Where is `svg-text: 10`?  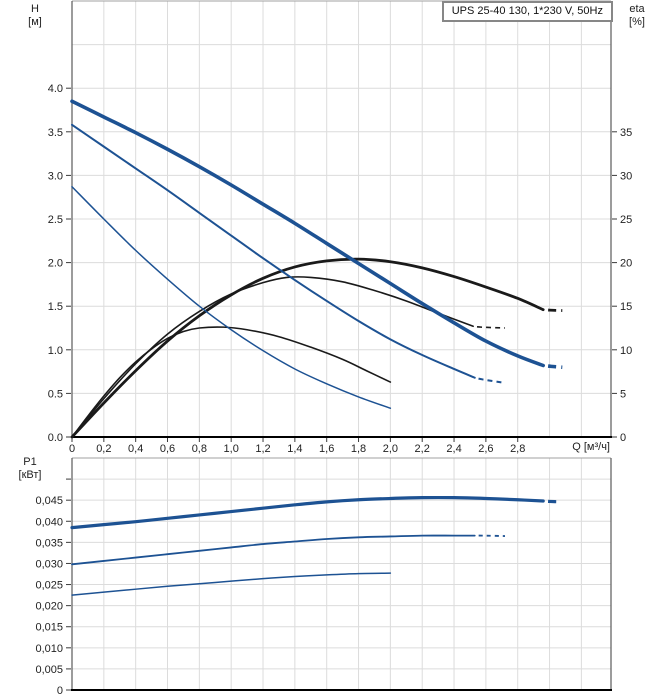
svg-text: 10 is located at coordinates (626, 351).